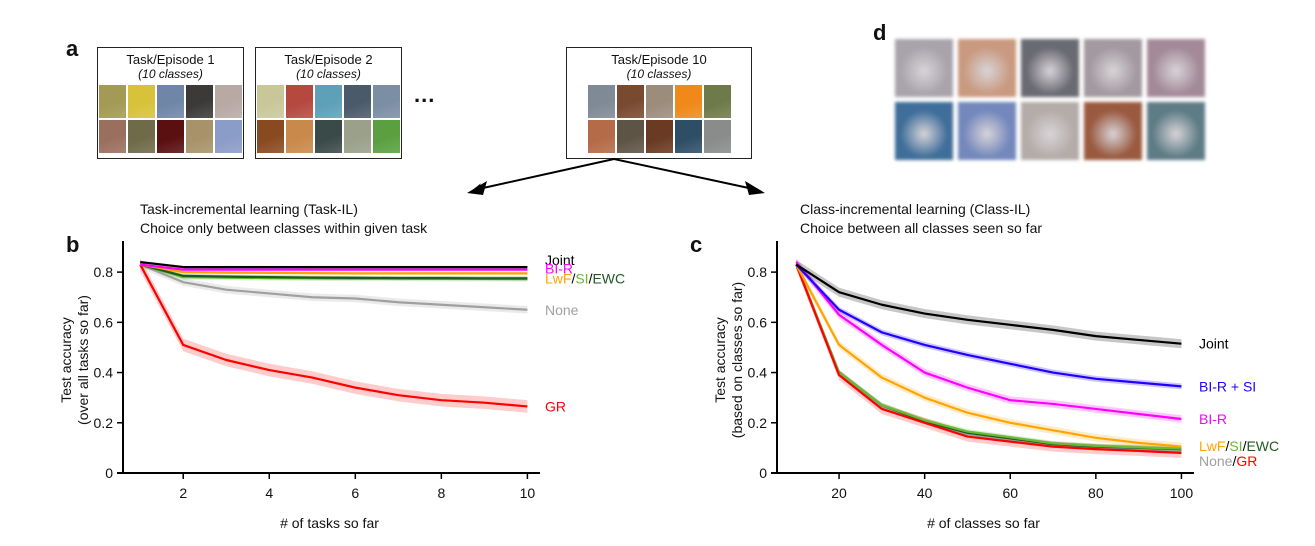 This screenshot has width=1315, height=546. Describe the element at coordinates (755, 188) in the screenshot. I see `arrow-head-right` at that location.